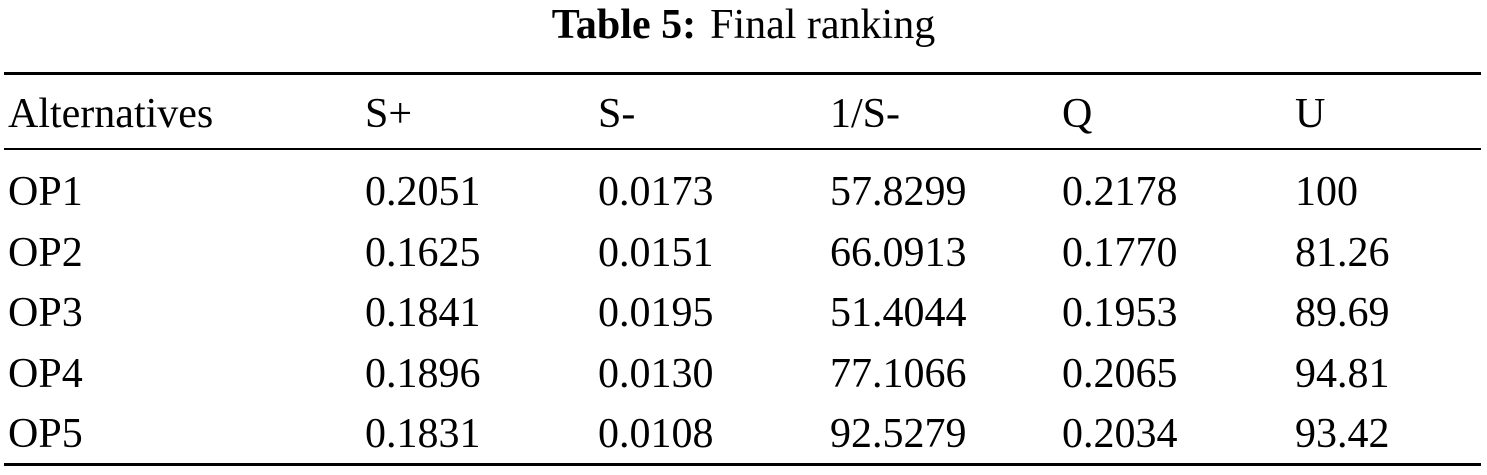  I want to click on table-cell: OP5, so click(45, 434).